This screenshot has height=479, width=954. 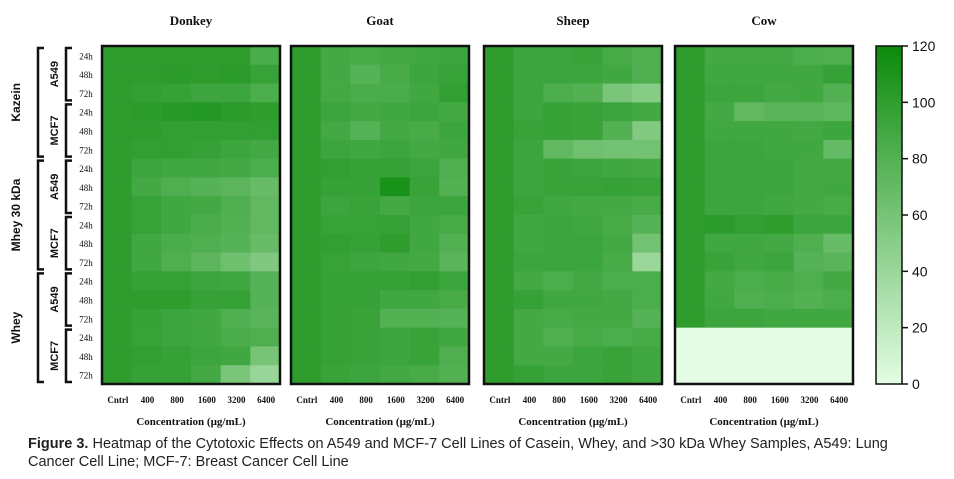 I want to click on panel-border, so click(x=573, y=215).